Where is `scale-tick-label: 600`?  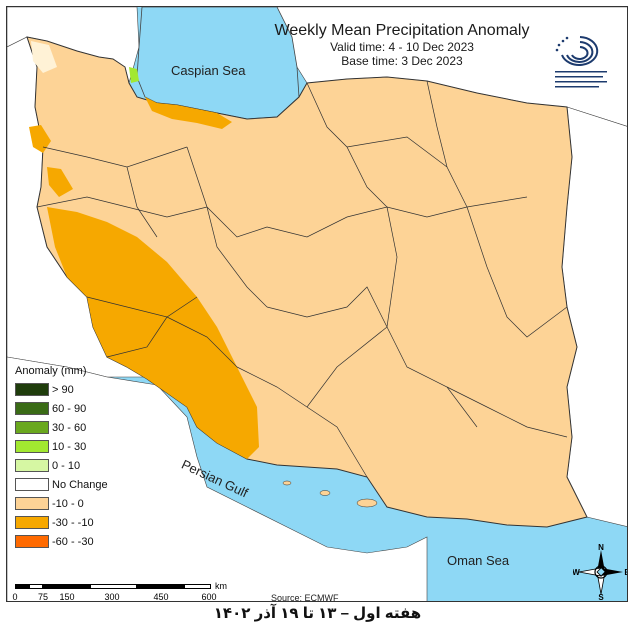
scale-tick-label: 600 is located at coordinates (209, 597).